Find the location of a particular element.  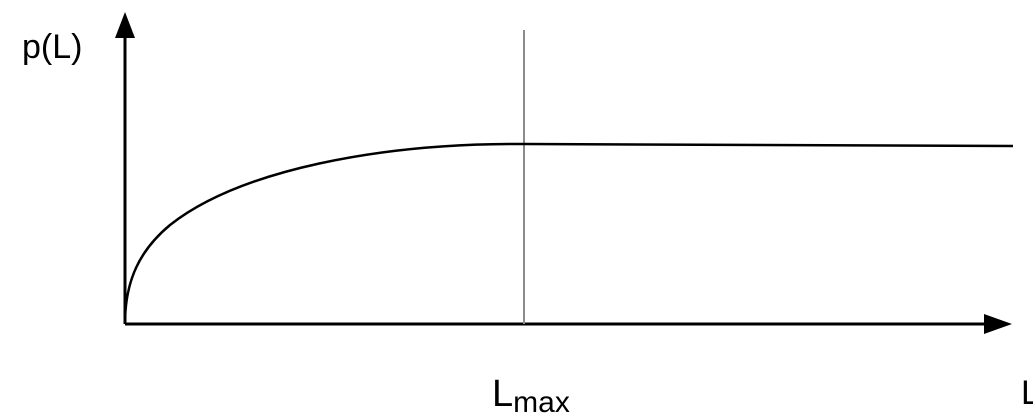

y-axis-label: p(L) is located at coordinates (52, 47).